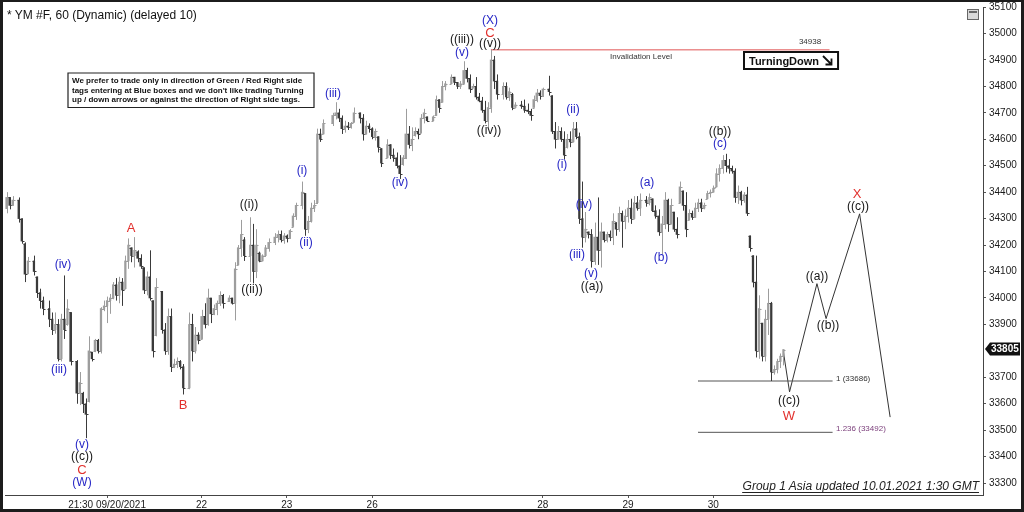  Describe the element at coordinates (131, 255) in the screenshot. I see `candlestick` at that location.